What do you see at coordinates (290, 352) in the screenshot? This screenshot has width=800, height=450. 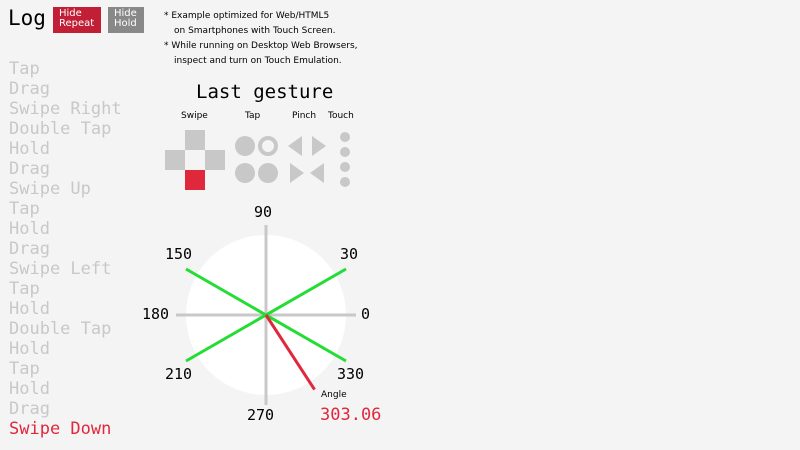 I see `angle-needle` at bounding box center [290, 352].